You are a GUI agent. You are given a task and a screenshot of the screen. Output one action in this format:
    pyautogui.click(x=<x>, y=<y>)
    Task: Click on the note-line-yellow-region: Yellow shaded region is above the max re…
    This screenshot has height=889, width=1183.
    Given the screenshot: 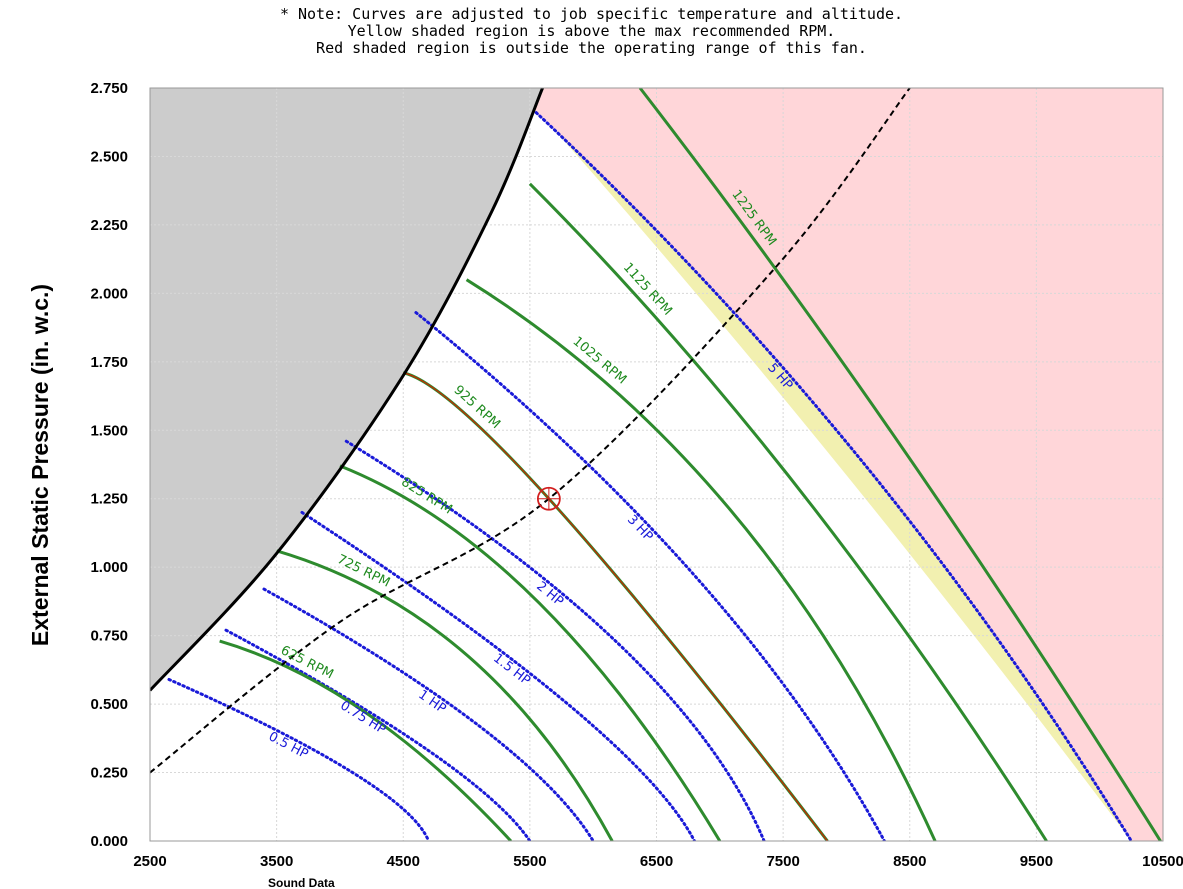 What is the action you would take?
    pyautogui.click(x=591, y=31)
    